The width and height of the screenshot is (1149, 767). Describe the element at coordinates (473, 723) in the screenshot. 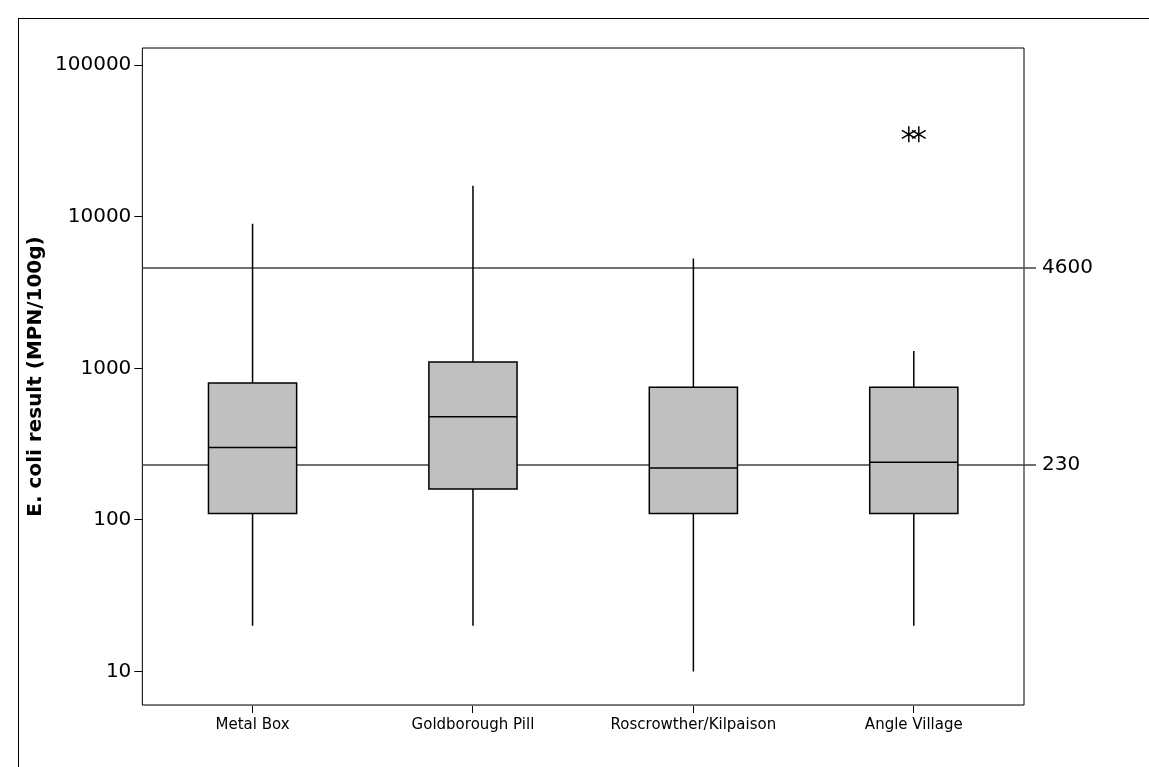

I see `x-tick-label: Goldborough Pill` at that location.